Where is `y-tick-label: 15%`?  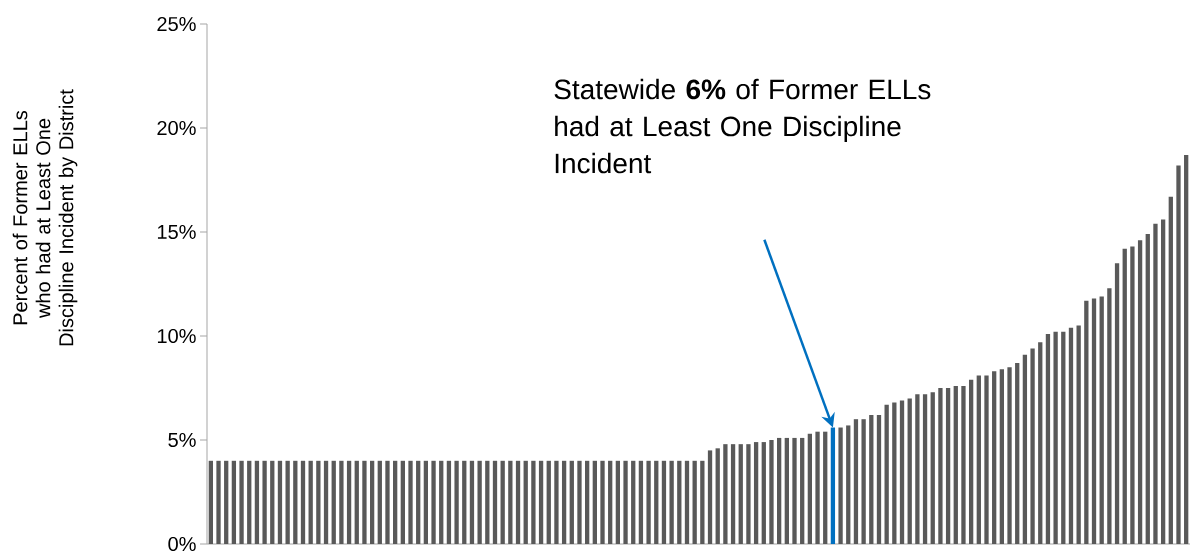
y-tick-label: 15% is located at coordinates (176, 232).